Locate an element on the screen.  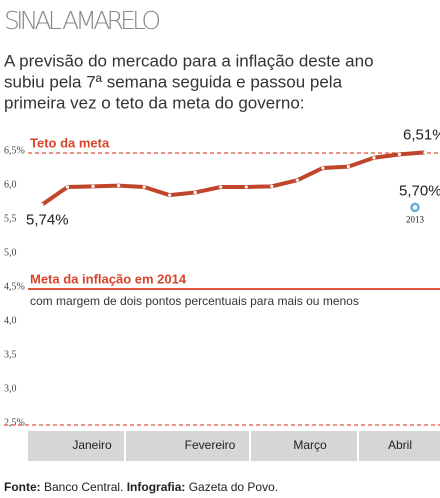
value-label: 6,51% is located at coordinates (421, 134).